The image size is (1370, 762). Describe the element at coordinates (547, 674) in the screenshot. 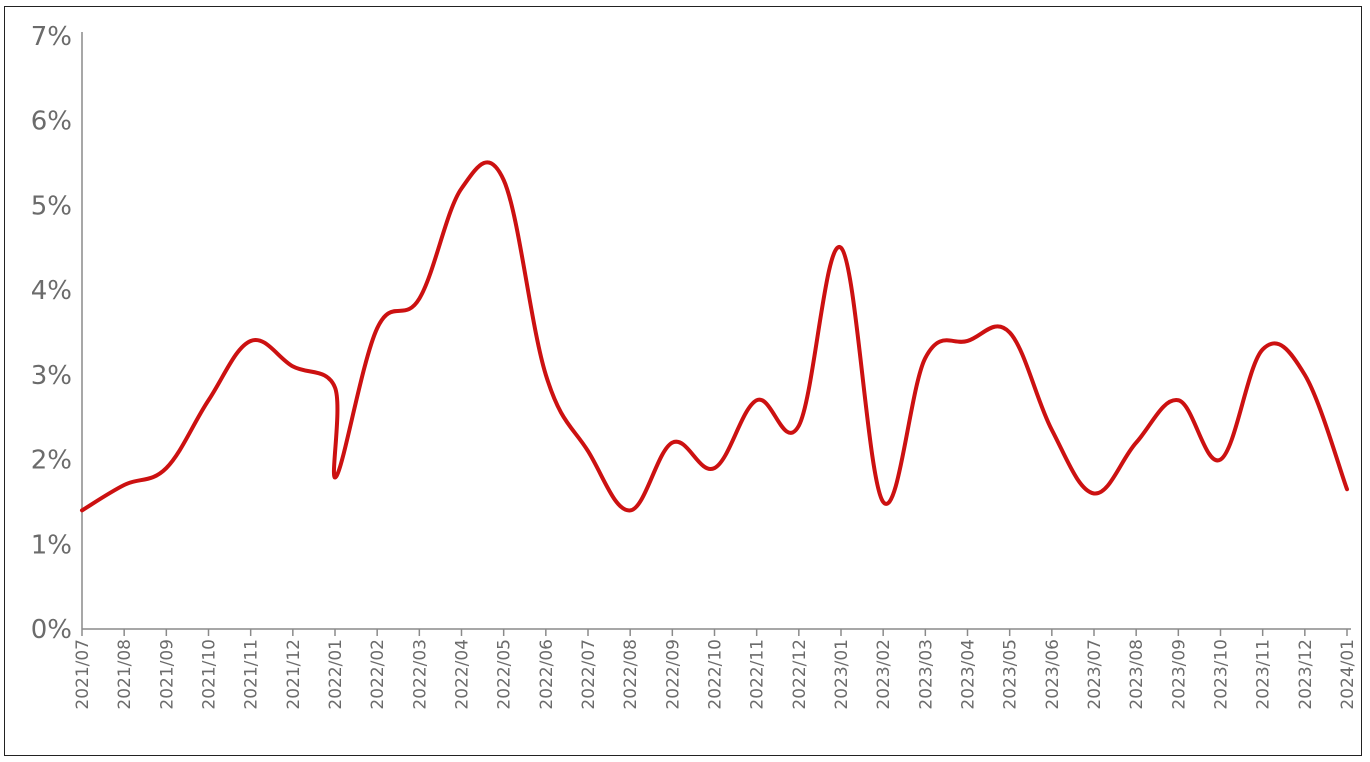

I see `x-tick-label: 2022/06` at that location.